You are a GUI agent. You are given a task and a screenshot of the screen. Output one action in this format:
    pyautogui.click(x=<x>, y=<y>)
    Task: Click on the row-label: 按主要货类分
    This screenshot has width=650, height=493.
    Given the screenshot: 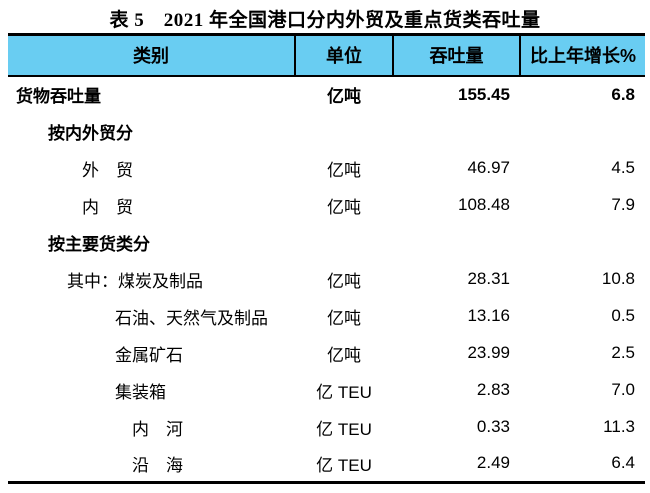 What is the action you would take?
    pyautogui.click(x=99, y=244)
    